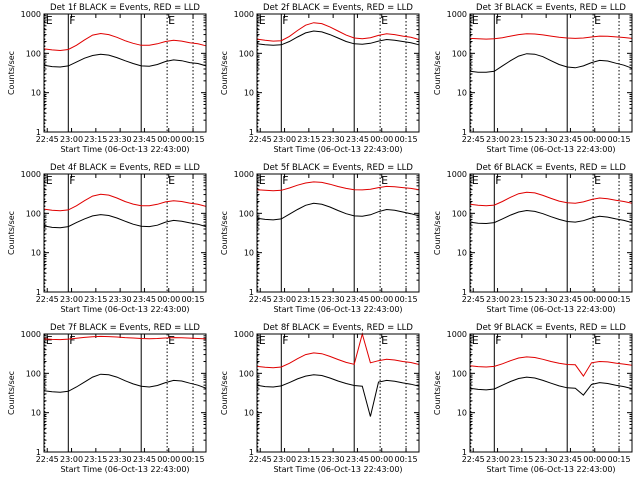 Image resolution: width=640 pixels, height=480 pixels. What do you see at coordinates (125, 168) in the screenshot?
I see `chart-title: Det 4f BLACK = Events, RED = LLD` at bounding box center [125, 168].